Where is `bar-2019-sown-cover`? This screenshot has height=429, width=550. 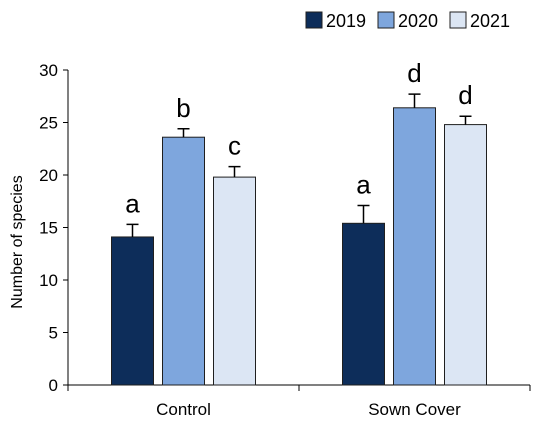 bar-2019-sown-cover is located at coordinates (363, 304).